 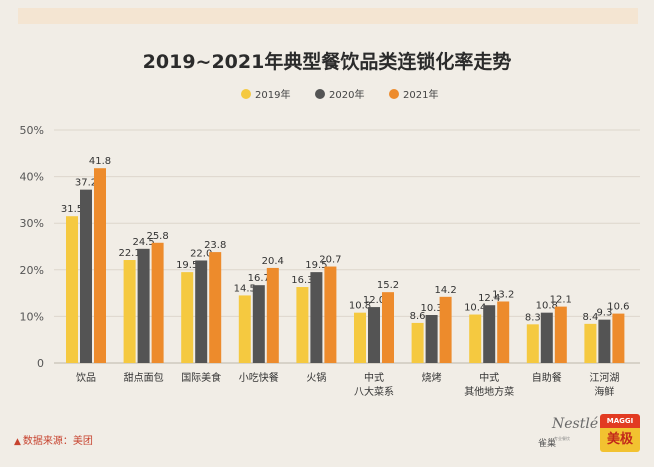 I want to click on bar-value-label: 15.2, so click(x=388, y=285).